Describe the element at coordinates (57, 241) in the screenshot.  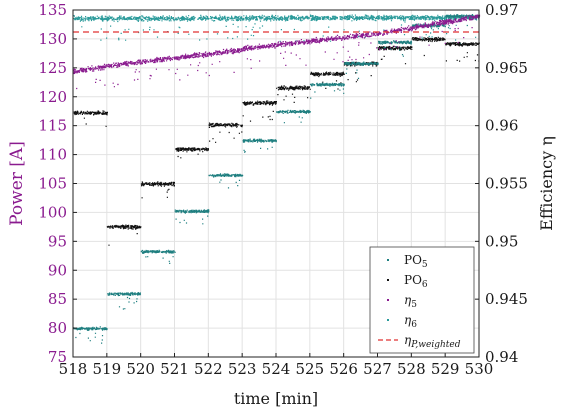
I see `left-y-tick-label: 95` at that location.